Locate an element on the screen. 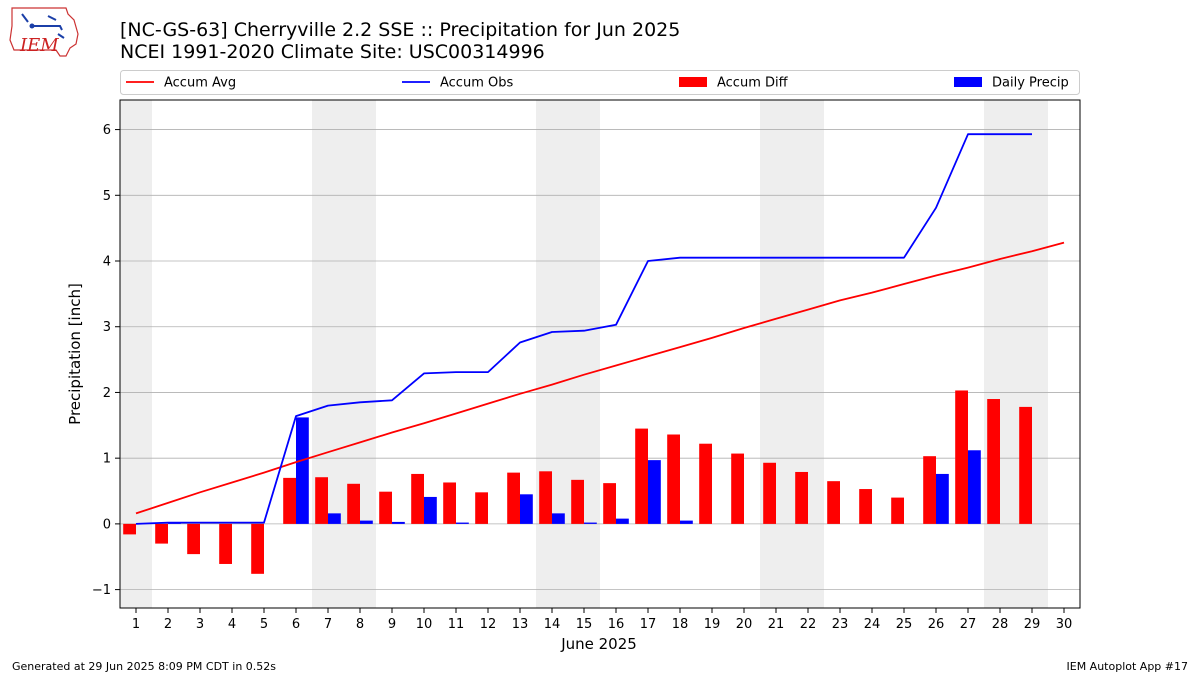 The image size is (1200, 675). x-tick-label: 11 is located at coordinates (456, 624).